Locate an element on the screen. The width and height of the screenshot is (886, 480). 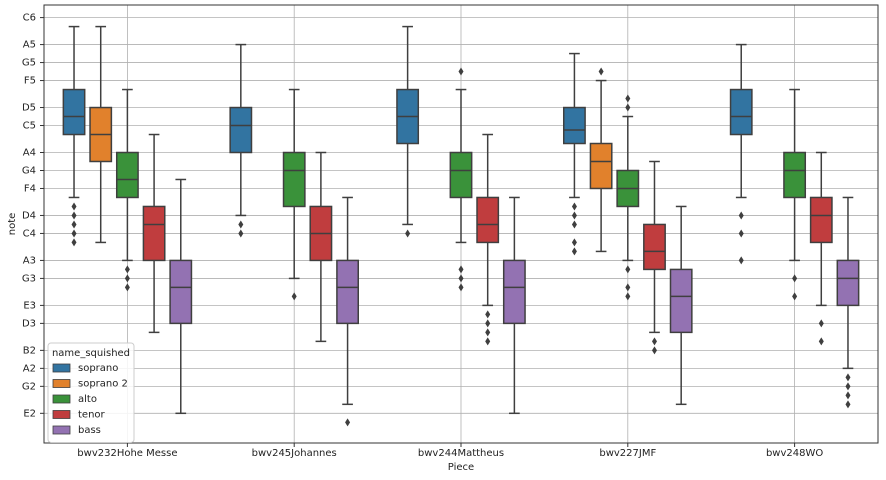
y-tick-label: G5 is located at coordinates (29, 63).